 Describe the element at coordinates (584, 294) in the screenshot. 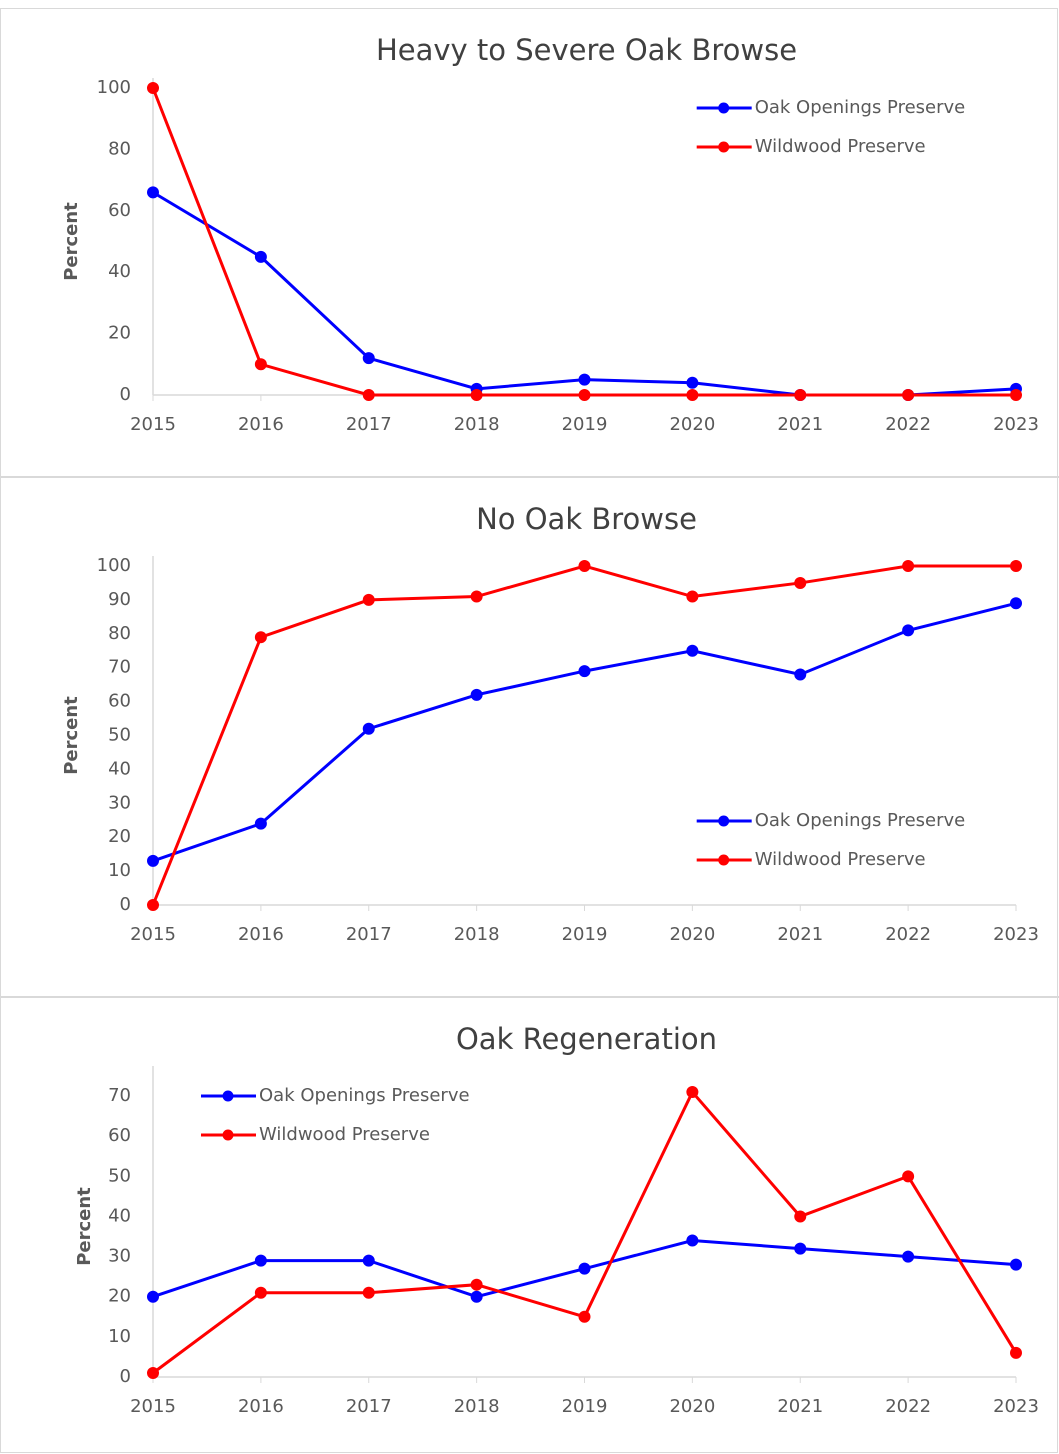

I see `series-line` at that location.